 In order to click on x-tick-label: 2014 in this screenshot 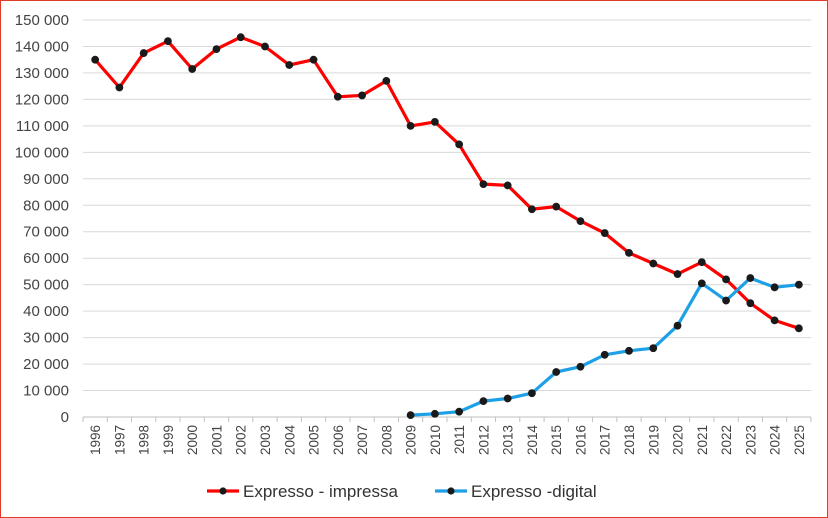, I will do `click(532, 440)`.